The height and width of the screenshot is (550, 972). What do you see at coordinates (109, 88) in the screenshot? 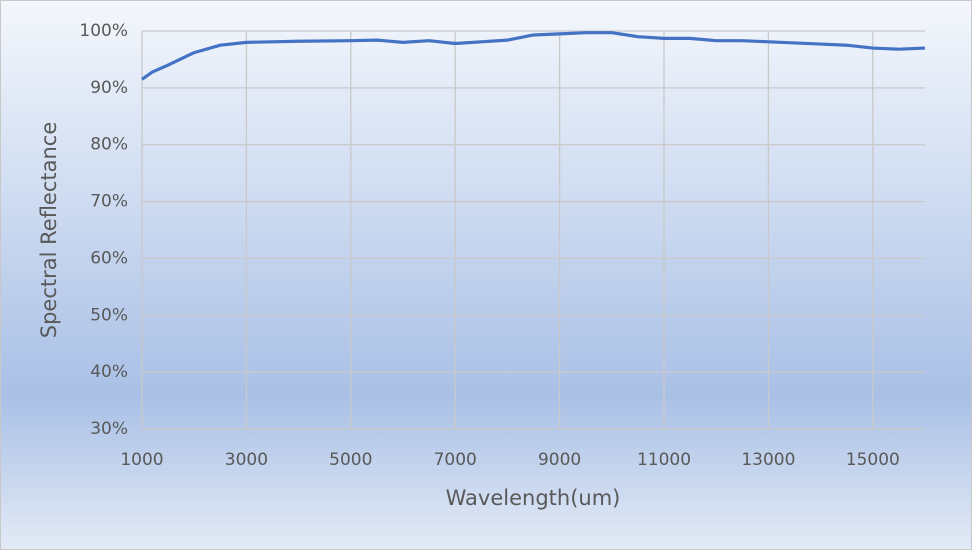
I see `y-tick-label: 90%` at bounding box center [109, 88].